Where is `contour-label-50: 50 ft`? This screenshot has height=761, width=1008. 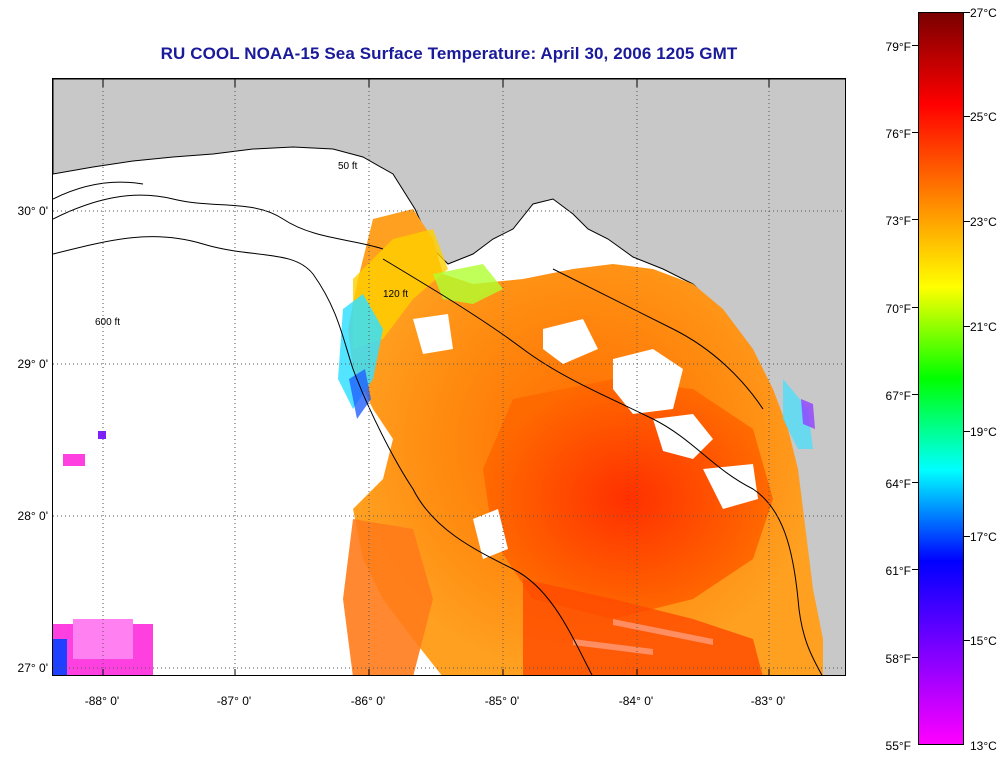 contour-label-50: 50 ft is located at coordinates (348, 166).